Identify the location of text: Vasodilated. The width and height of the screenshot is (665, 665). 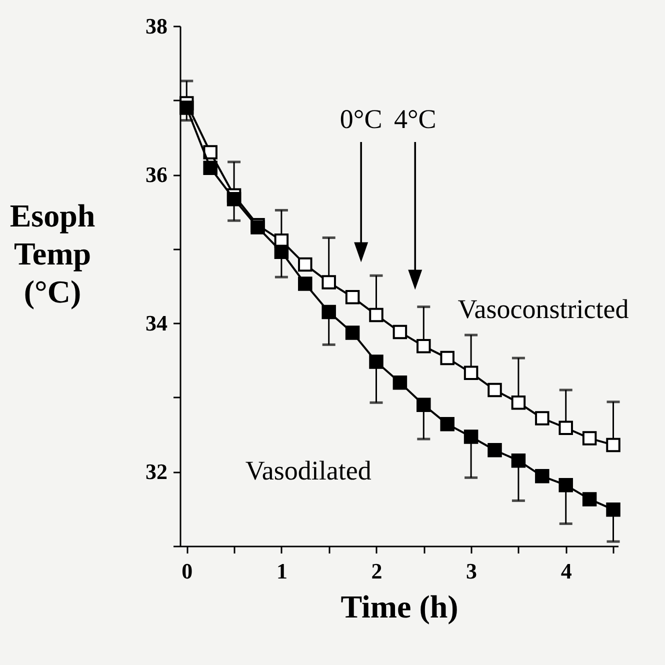
(308, 471).